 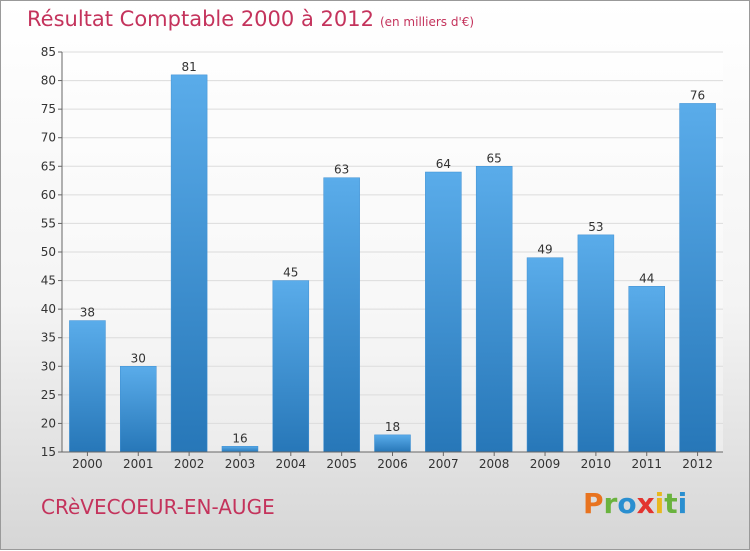 I want to click on data-label-2009: 49, so click(x=544, y=250).